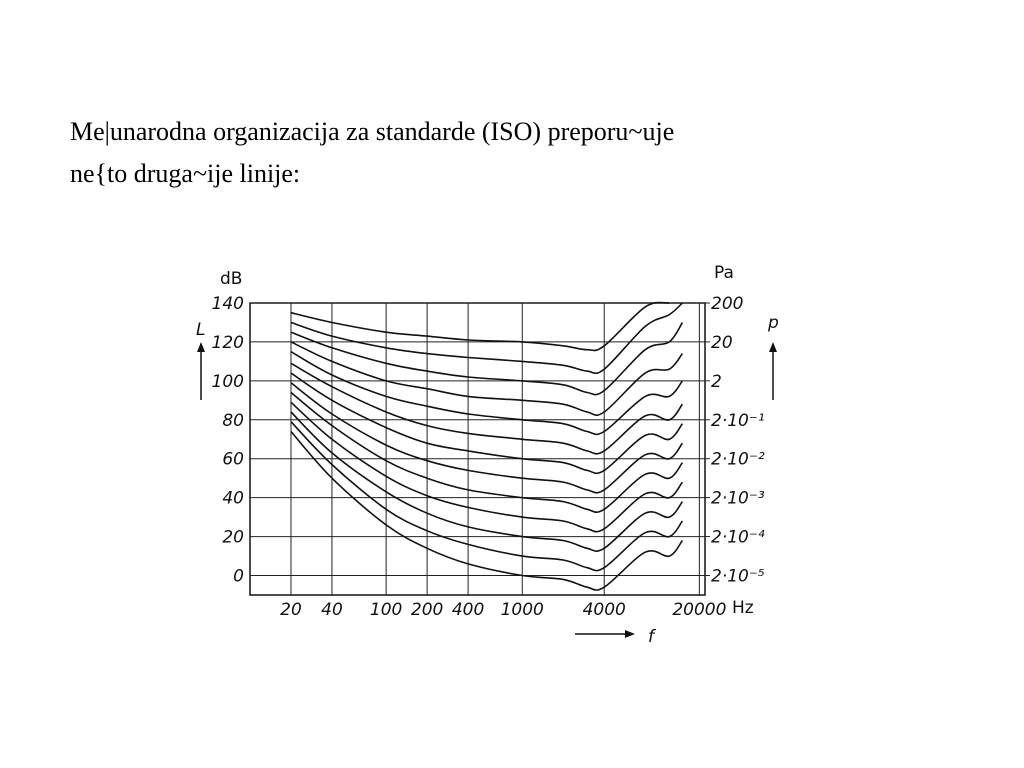 The height and width of the screenshot is (768, 1024). Describe the element at coordinates (231, 279) in the screenshot. I see `y-axis-label: dB` at that location.